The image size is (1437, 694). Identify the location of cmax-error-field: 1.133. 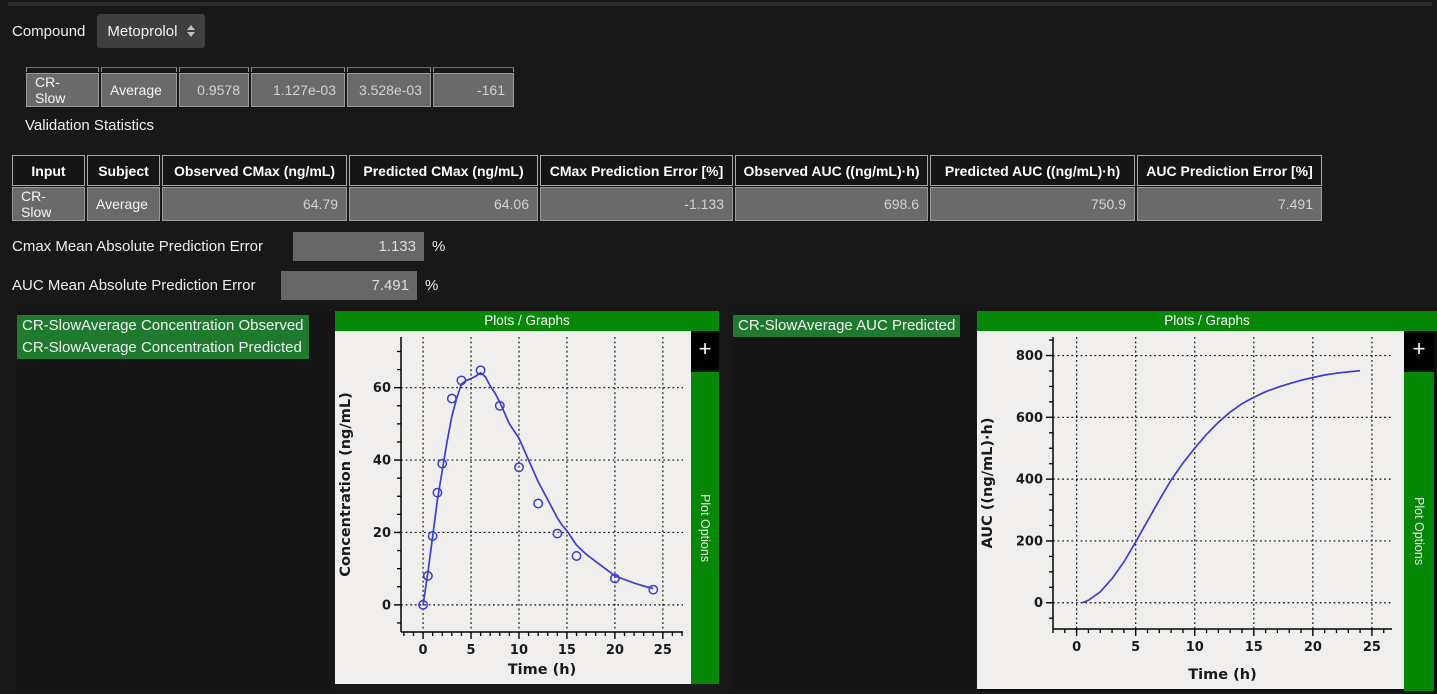
(358, 246).